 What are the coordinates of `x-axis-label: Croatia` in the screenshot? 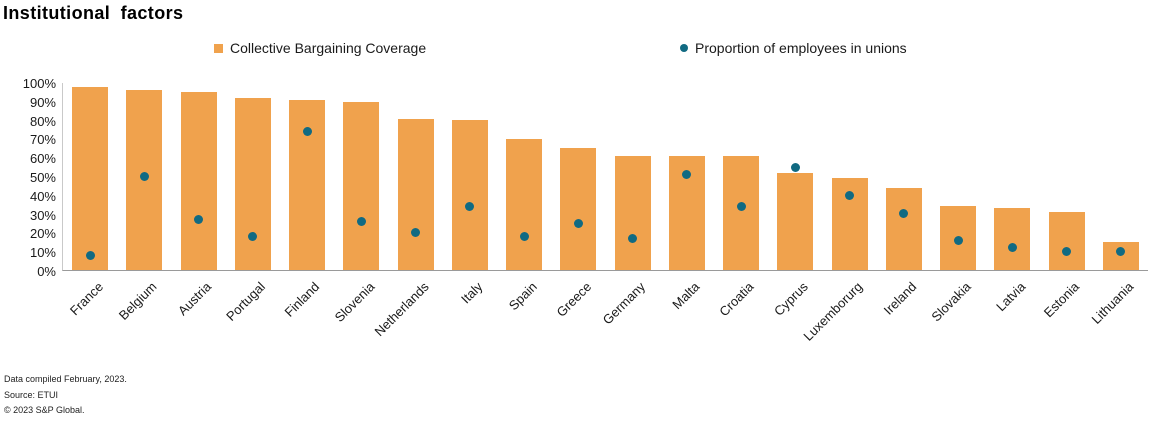 It's located at (736, 299).